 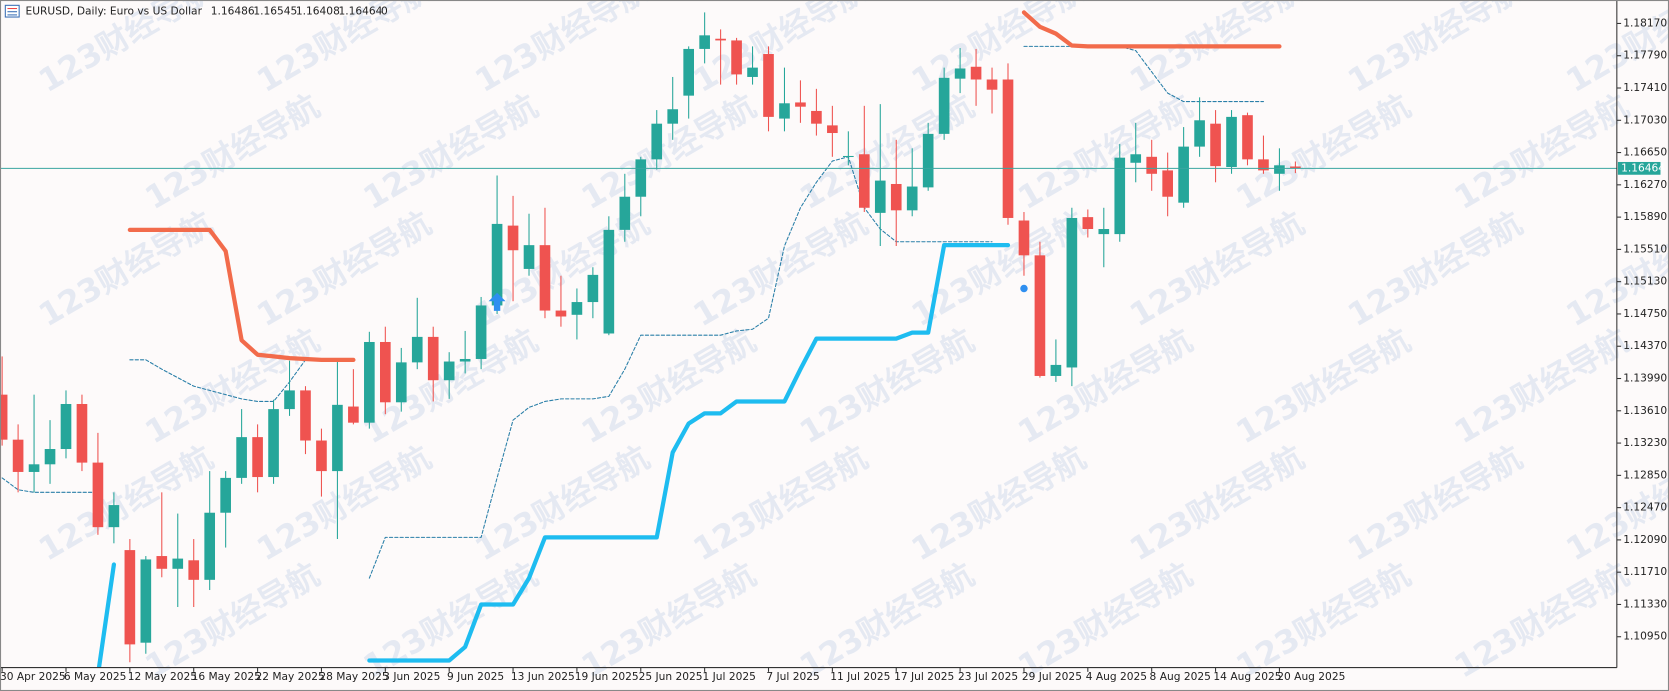 I want to click on x-tick-label: 13 Jun 2025, so click(x=543, y=676).